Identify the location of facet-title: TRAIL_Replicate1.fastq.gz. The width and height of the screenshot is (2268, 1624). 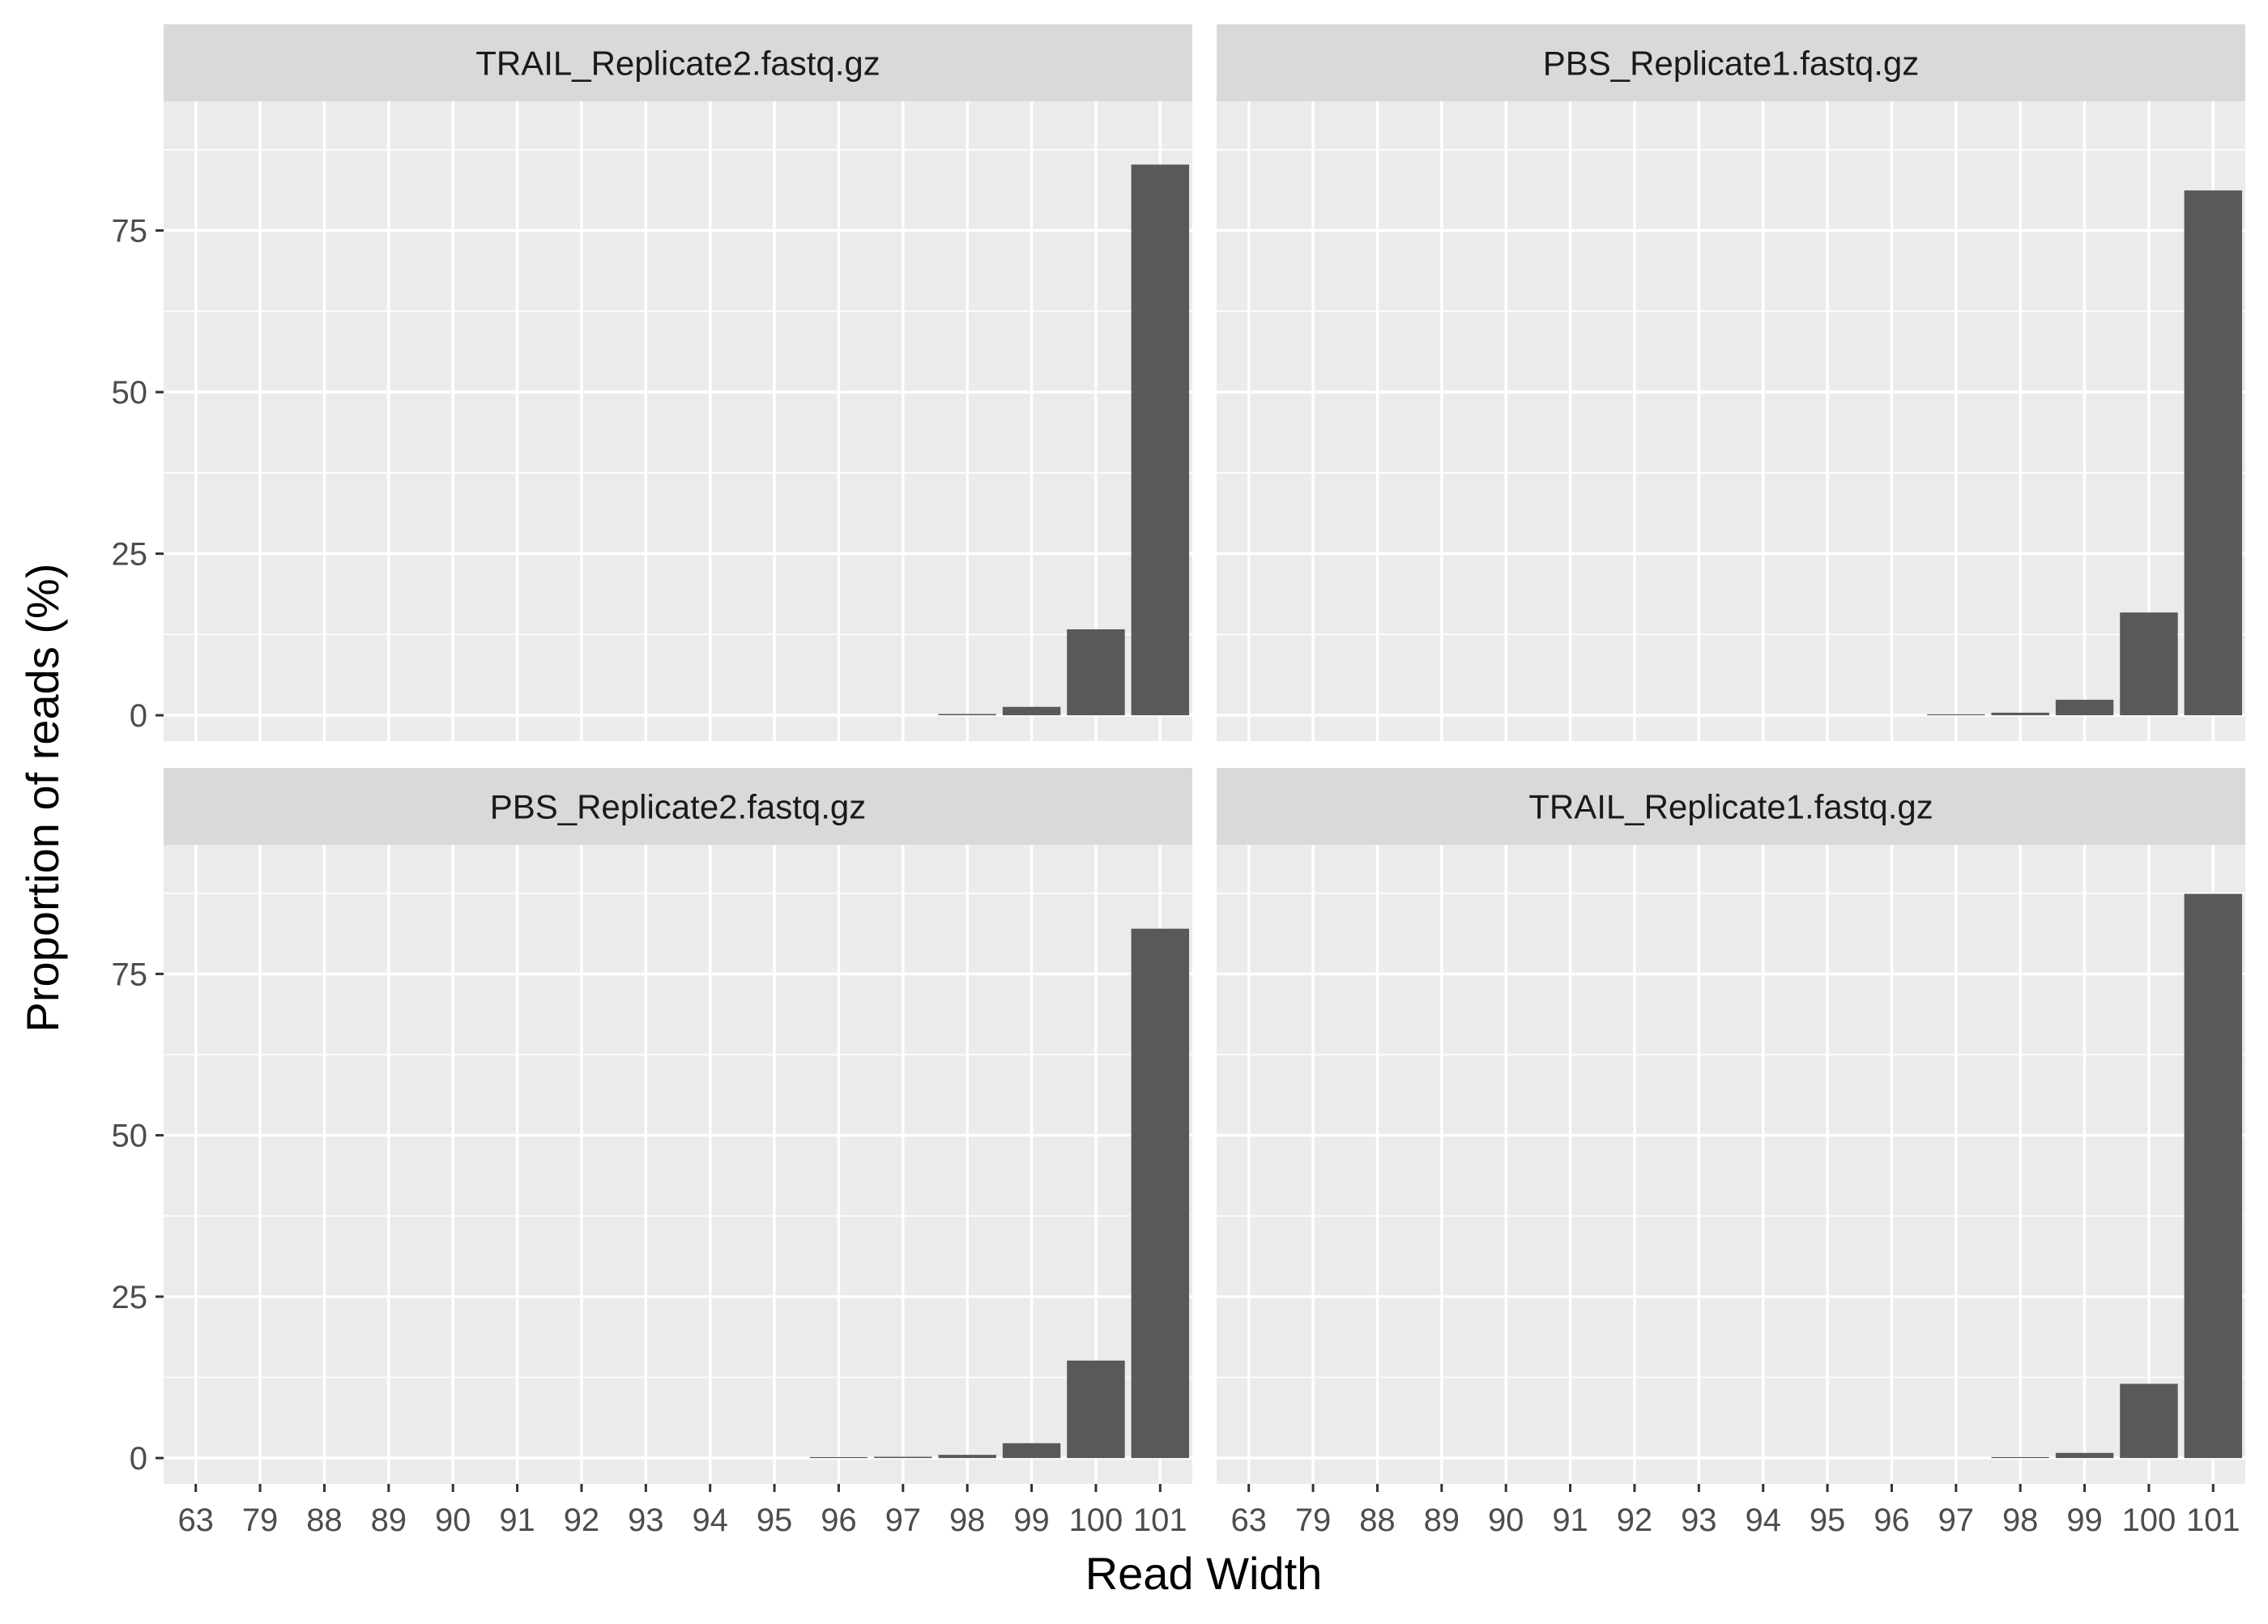
(1731, 807).